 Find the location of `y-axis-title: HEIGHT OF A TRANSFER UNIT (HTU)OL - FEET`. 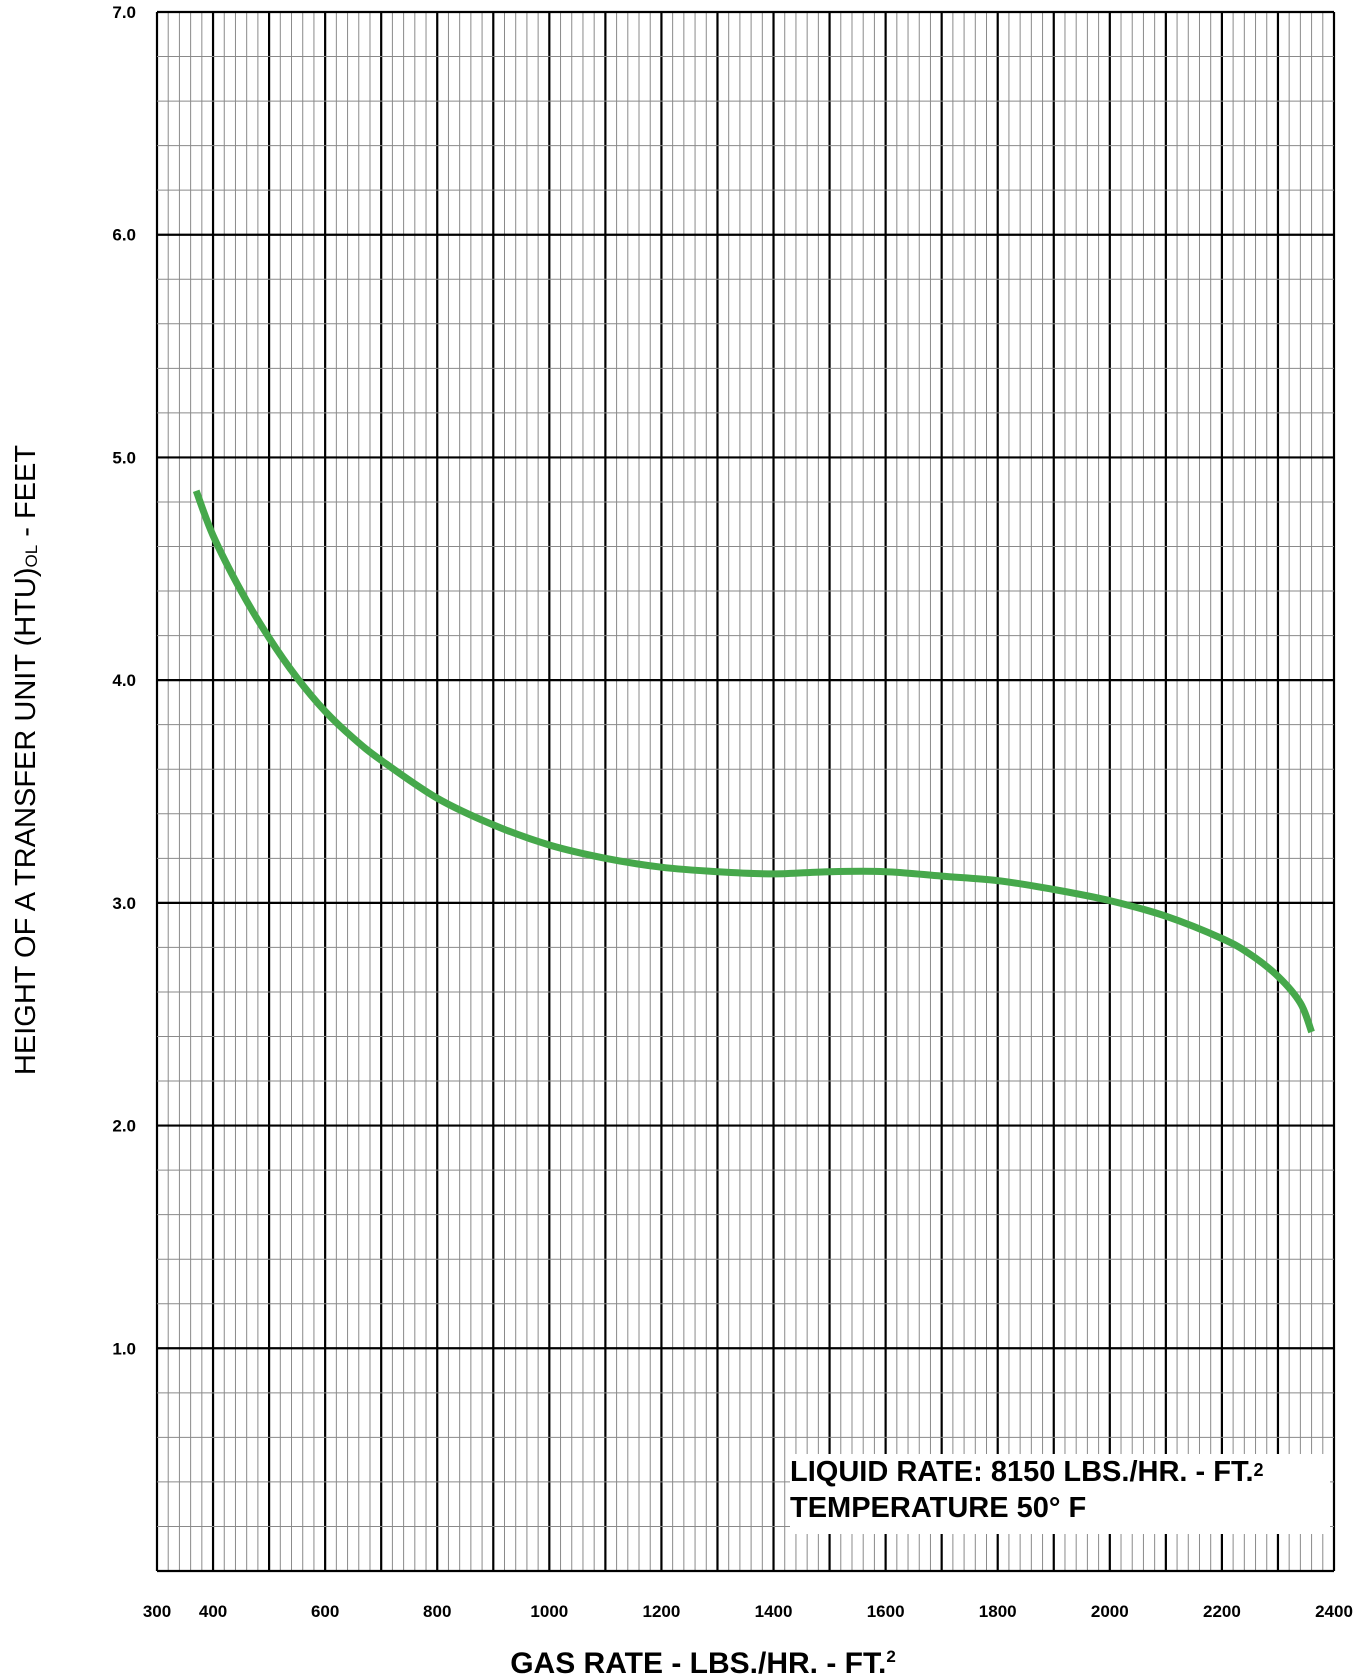

y-axis-title: HEIGHT OF A TRANSFER UNIT (HTU)OL - FEET is located at coordinates (26, 760).